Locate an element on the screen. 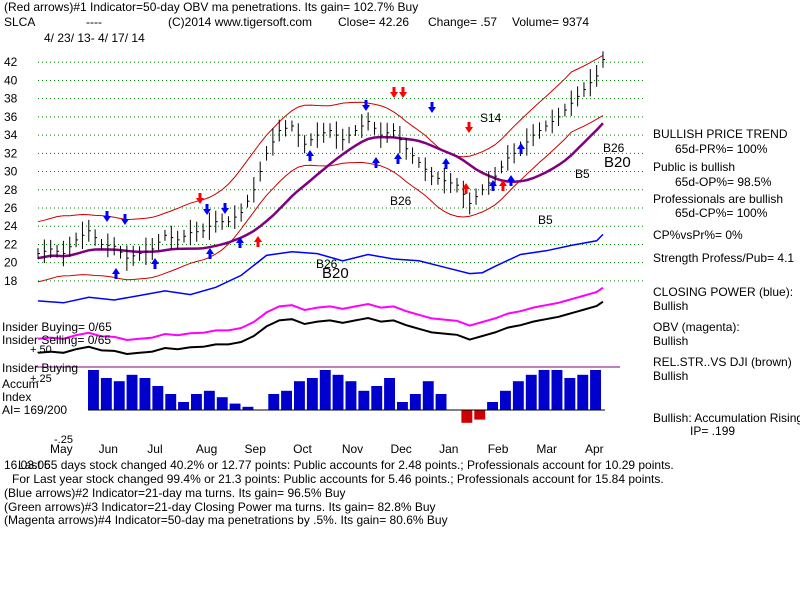  ip-value: IP= .199 is located at coordinates (713, 431).